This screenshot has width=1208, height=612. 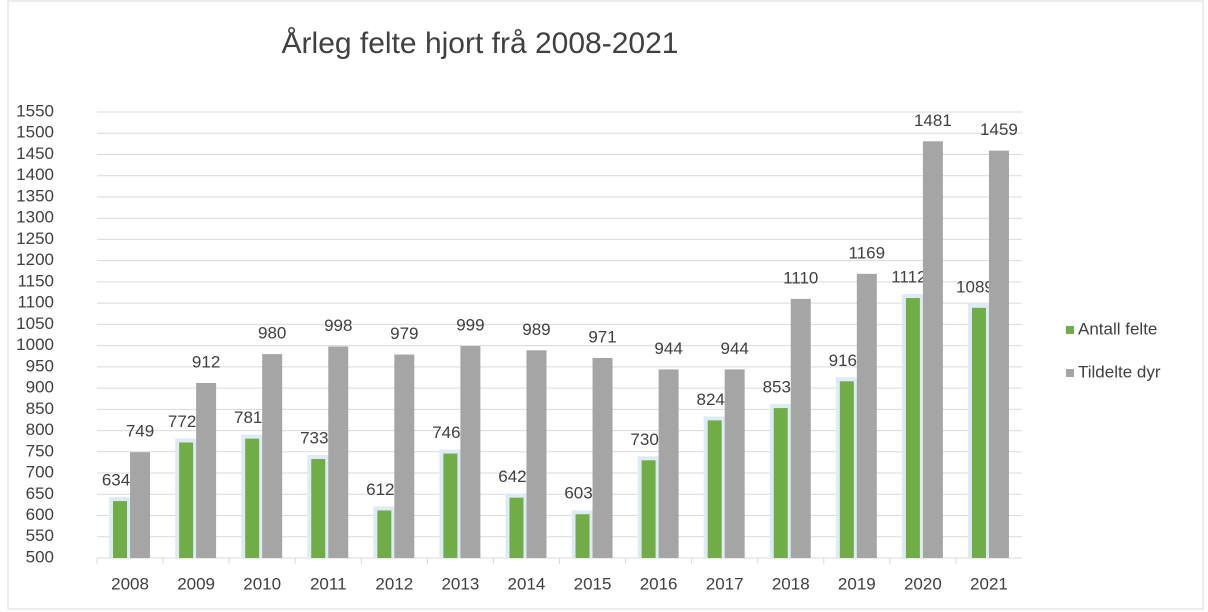 What do you see at coordinates (40, 556) in the screenshot?
I see `y-tick-label: 500` at bounding box center [40, 556].